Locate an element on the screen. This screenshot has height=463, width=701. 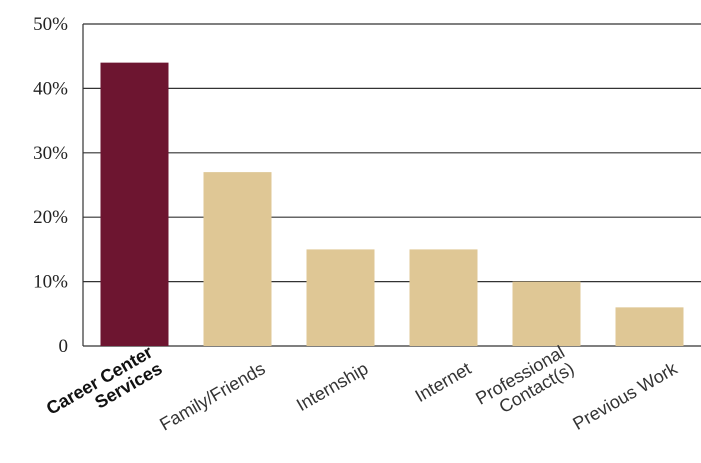
x-tick-label: Internet is located at coordinates (443, 382).